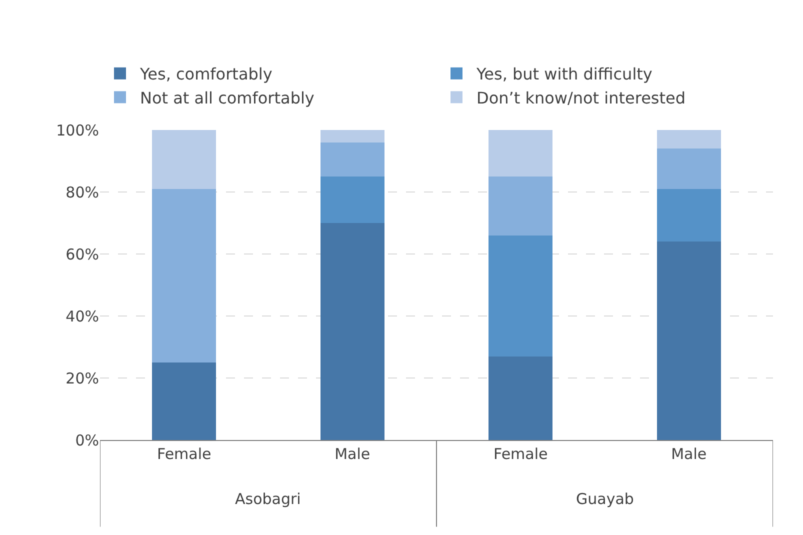 The image size is (803, 535). What do you see at coordinates (82, 254) in the screenshot?
I see `y-tick-label: 60%` at bounding box center [82, 254].